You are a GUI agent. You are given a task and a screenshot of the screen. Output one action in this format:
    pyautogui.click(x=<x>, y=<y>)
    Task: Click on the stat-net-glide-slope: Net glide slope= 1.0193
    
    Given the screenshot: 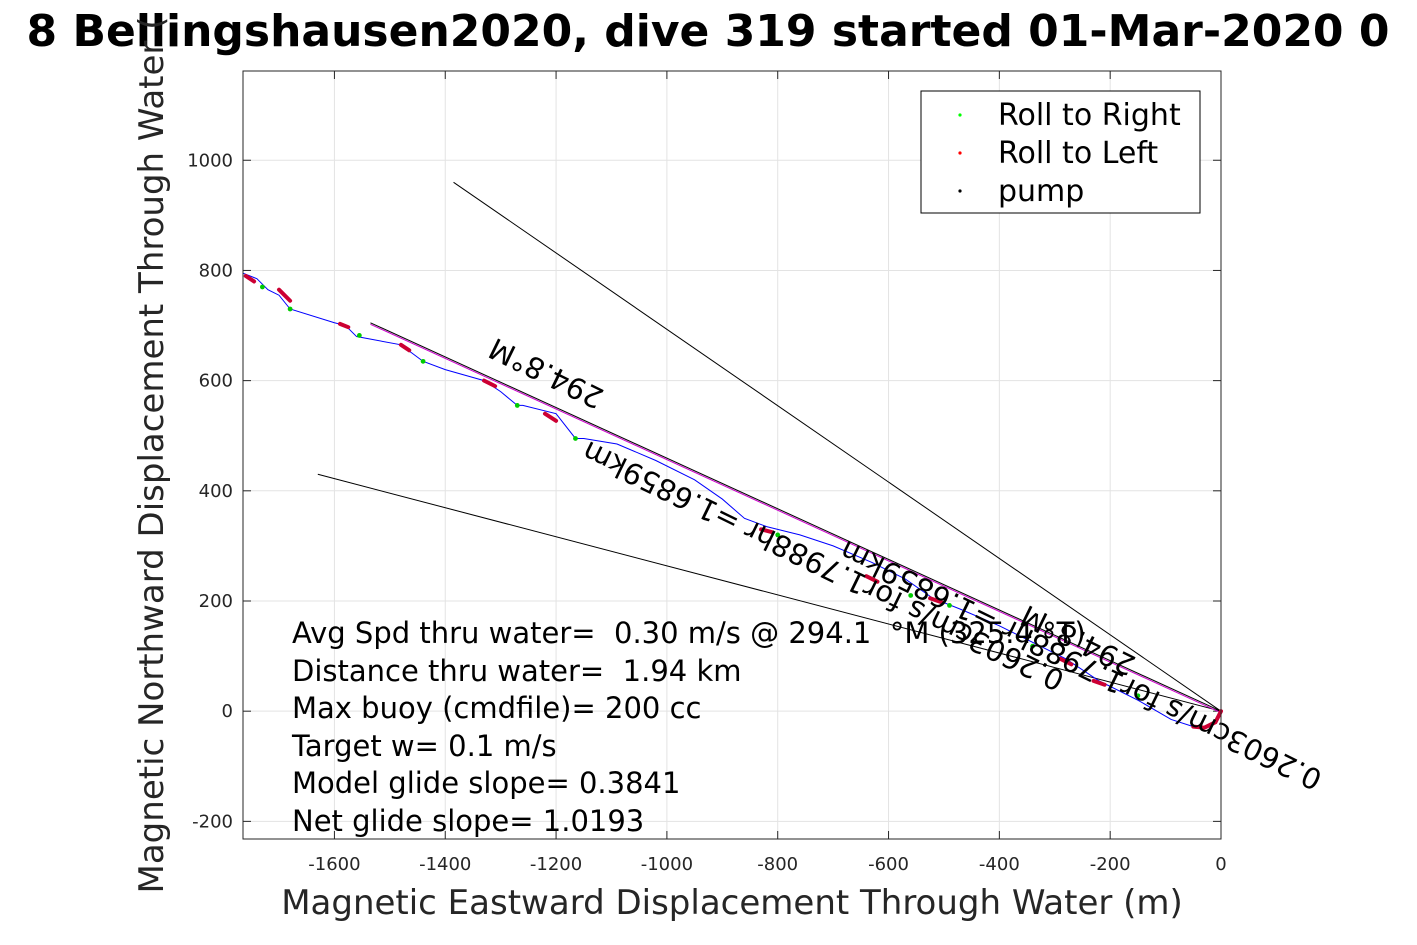 What is the action you would take?
    pyautogui.click(x=468, y=821)
    